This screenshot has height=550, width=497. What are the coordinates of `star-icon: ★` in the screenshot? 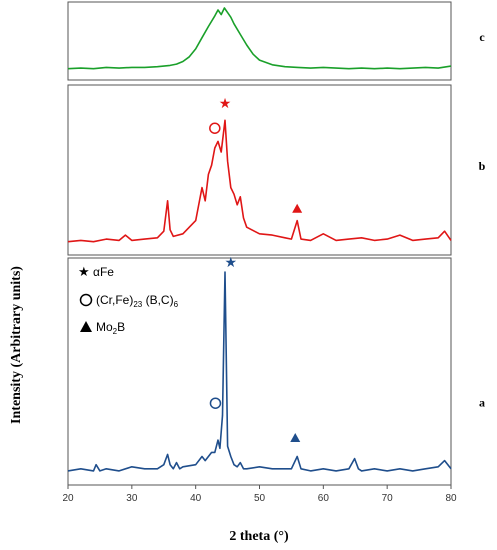 It's located at (84, 272).